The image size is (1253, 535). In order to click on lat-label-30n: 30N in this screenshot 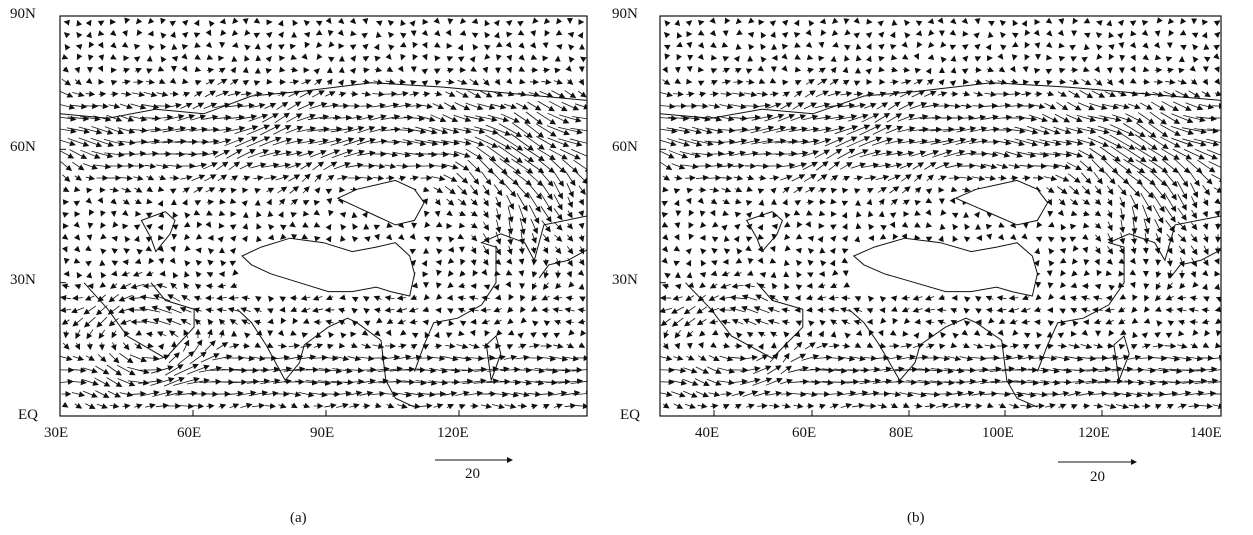, I will do `click(23, 280)`.